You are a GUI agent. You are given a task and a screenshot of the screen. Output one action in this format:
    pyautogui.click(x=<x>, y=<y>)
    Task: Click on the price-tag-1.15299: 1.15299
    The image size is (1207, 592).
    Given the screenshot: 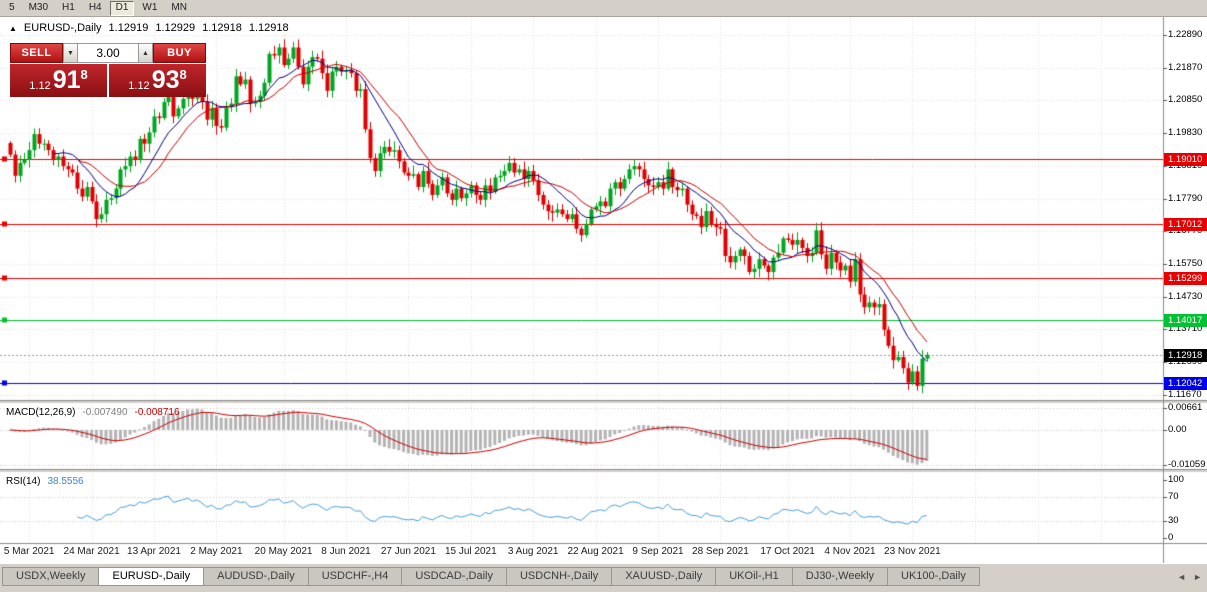 What is the action you would take?
    pyautogui.click(x=1185, y=279)
    